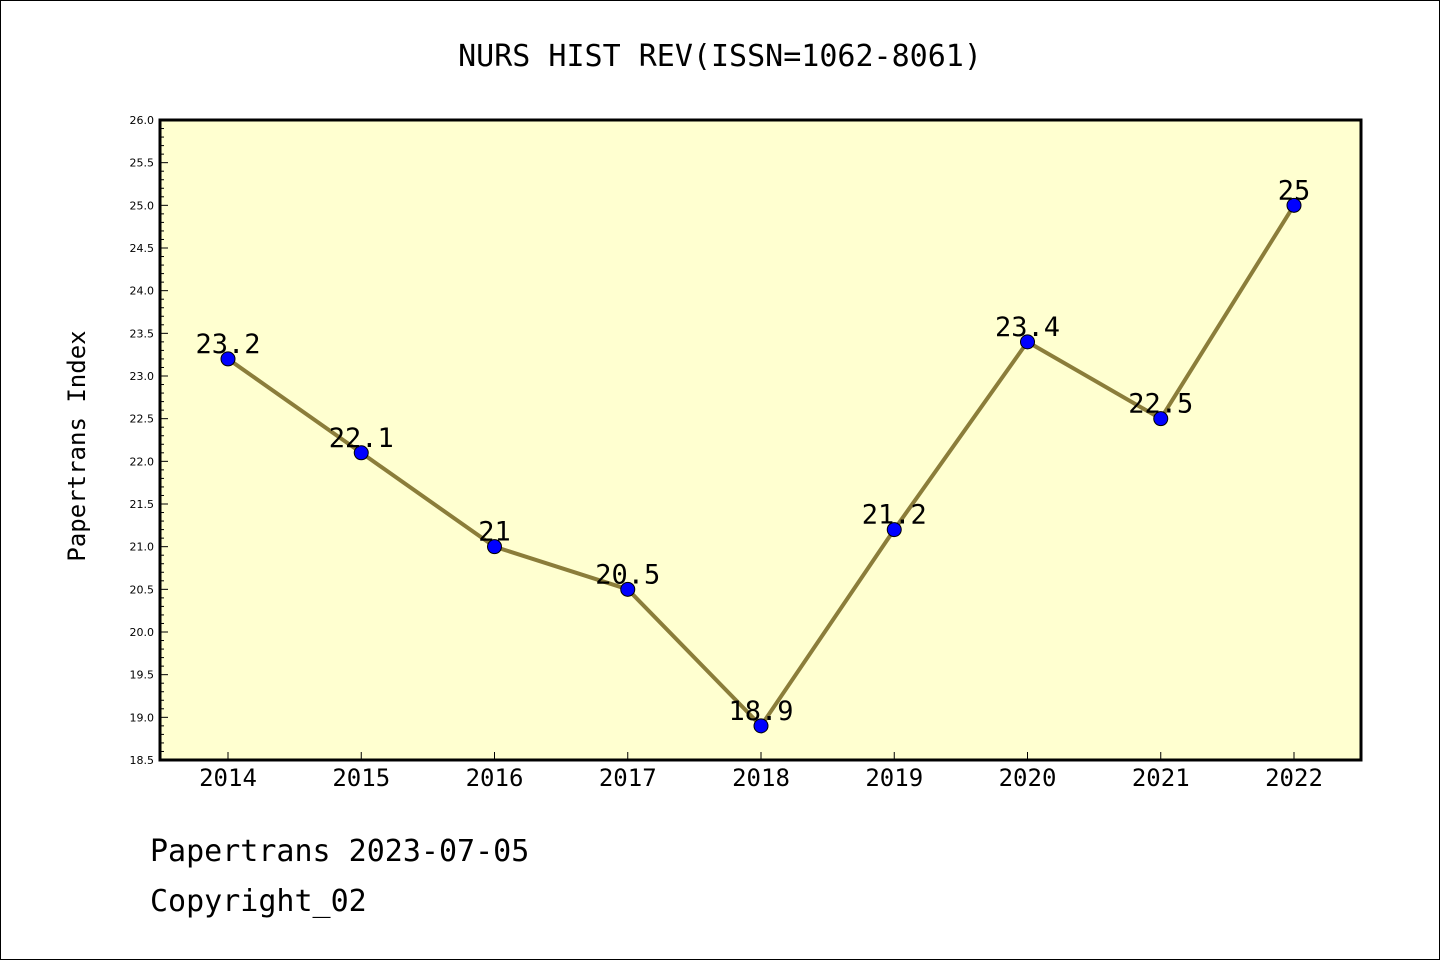 The width and height of the screenshot is (1440, 960). What do you see at coordinates (1294, 190) in the screenshot?
I see `data-label: 25` at bounding box center [1294, 190].